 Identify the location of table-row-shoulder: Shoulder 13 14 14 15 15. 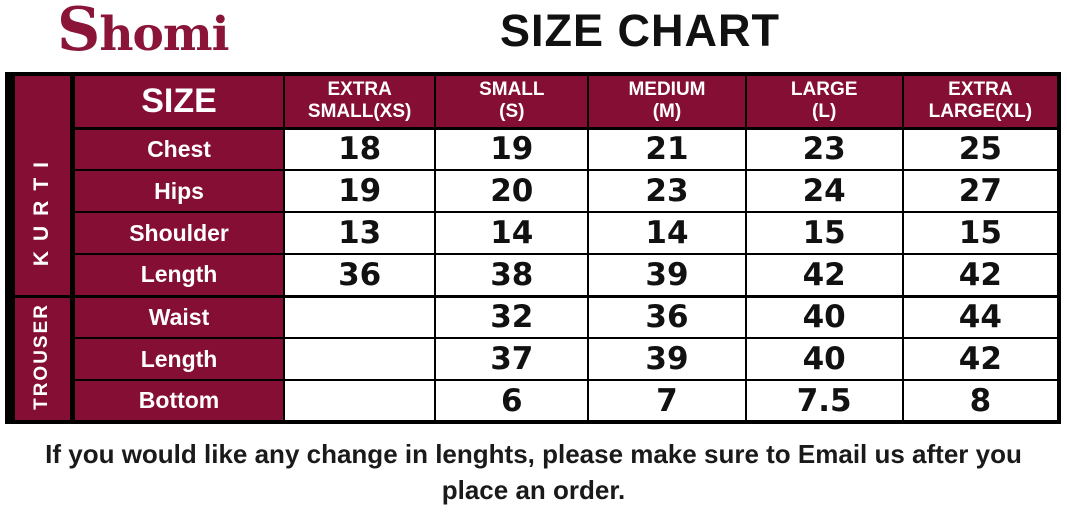
(535, 233).